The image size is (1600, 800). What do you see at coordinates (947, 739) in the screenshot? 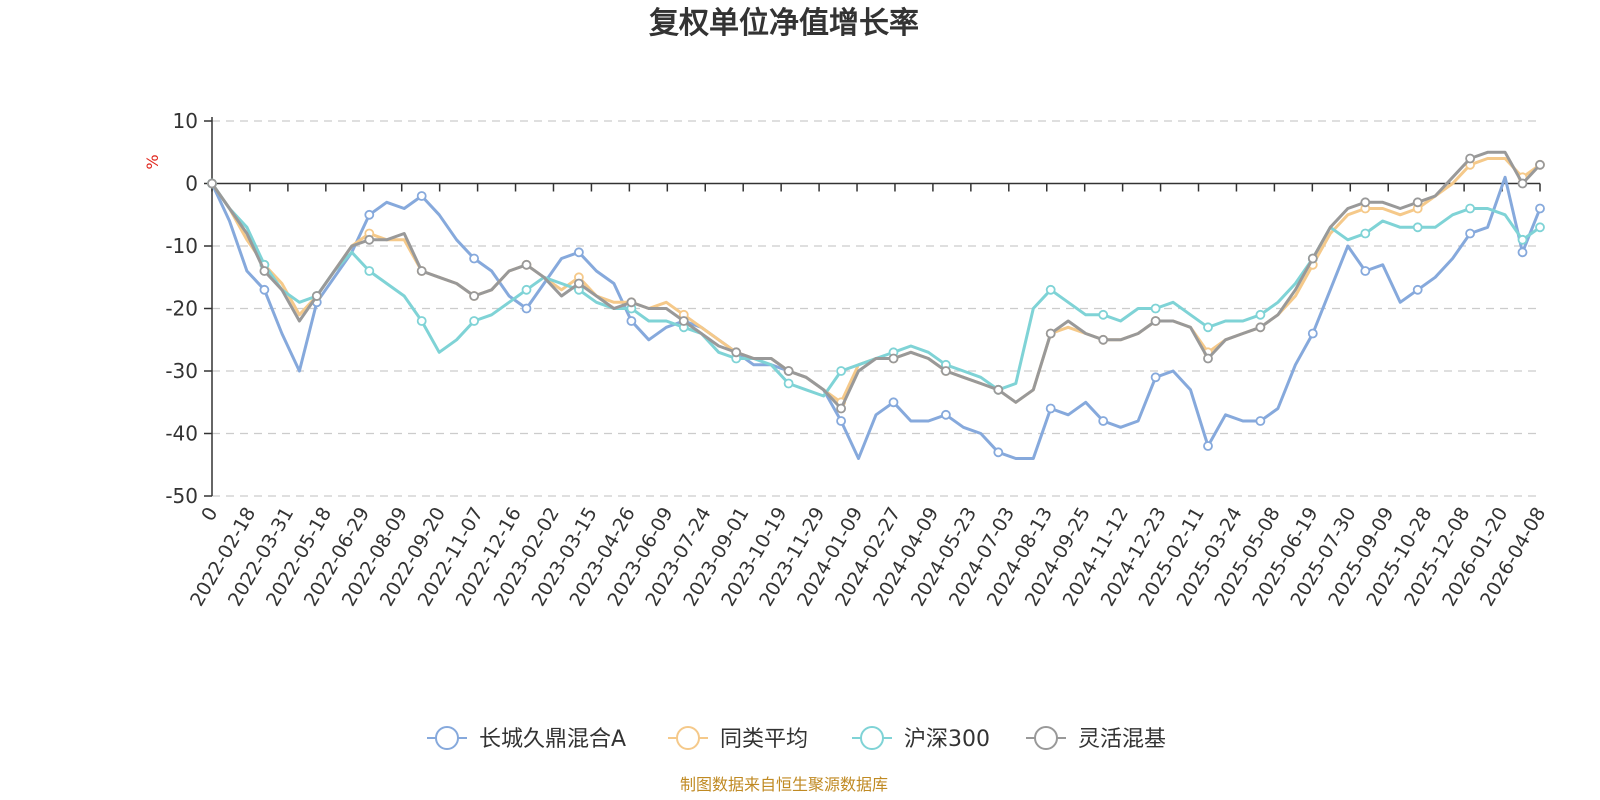
I see `legend-label: 沪深300` at bounding box center [947, 739].